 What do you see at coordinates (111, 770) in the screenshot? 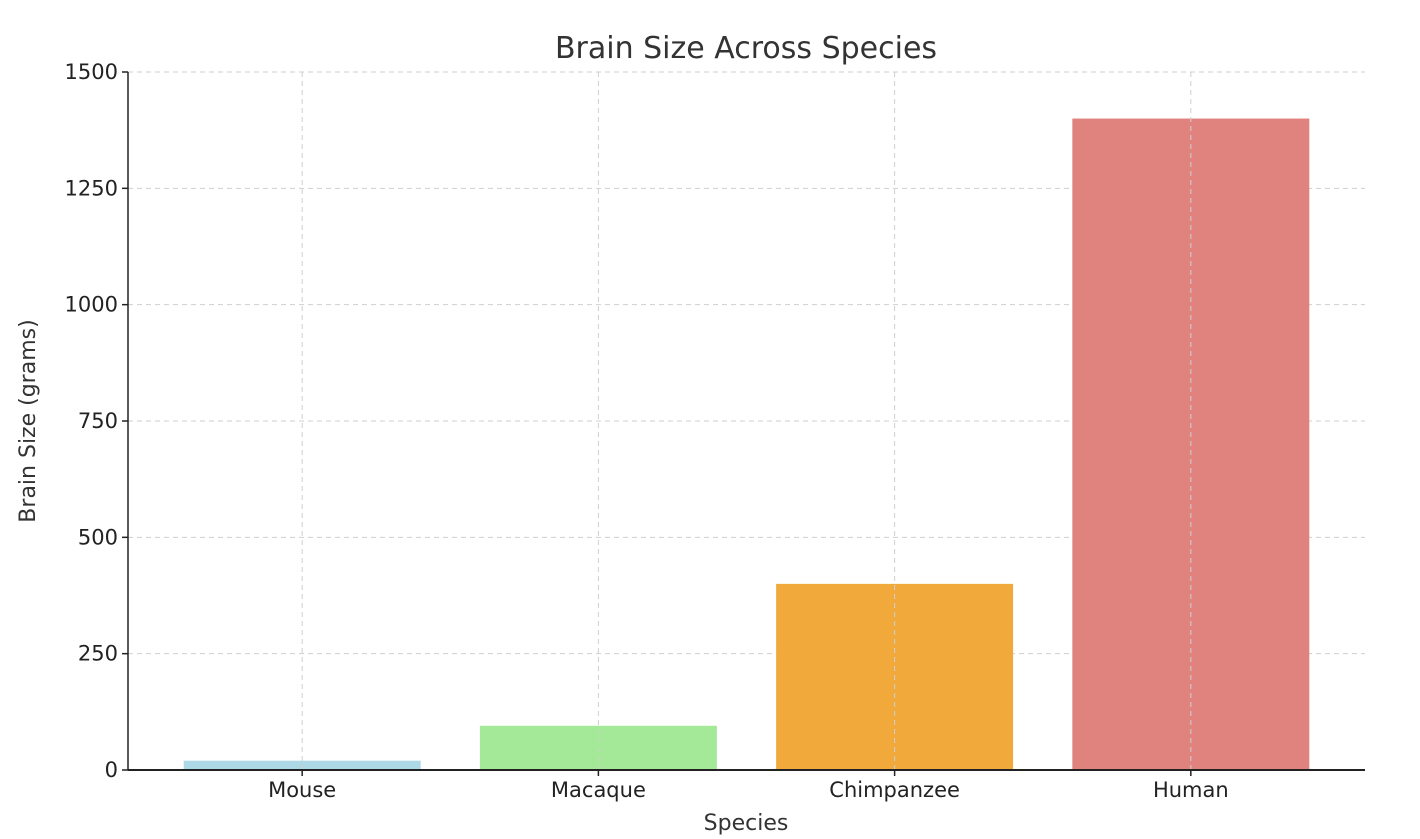
I see `y-tick-label: 0` at bounding box center [111, 770].